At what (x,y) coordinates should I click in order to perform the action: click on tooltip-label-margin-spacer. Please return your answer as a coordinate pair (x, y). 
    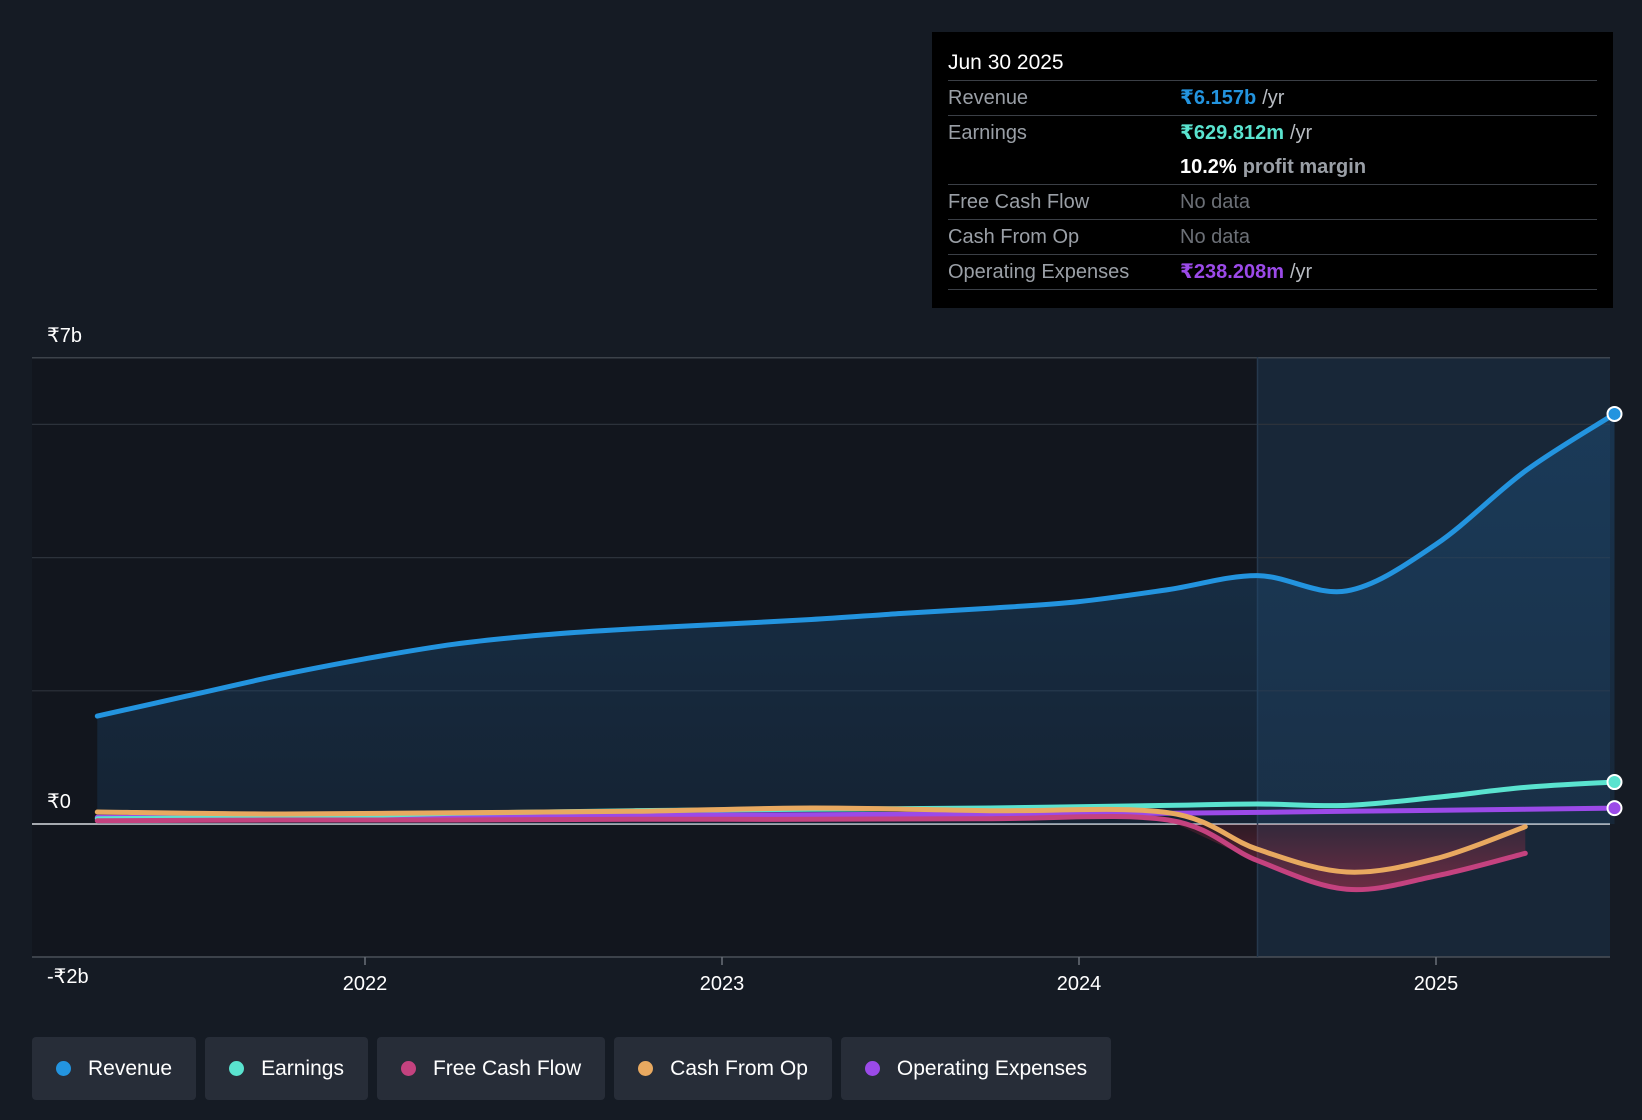
    Looking at the image, I should click on (1064, 167).